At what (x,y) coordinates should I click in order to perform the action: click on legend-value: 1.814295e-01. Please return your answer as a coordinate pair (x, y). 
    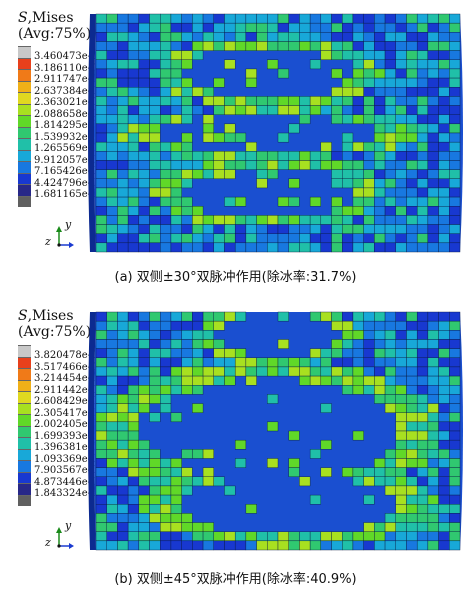
    Looking at the image, I should click on (69, 125).